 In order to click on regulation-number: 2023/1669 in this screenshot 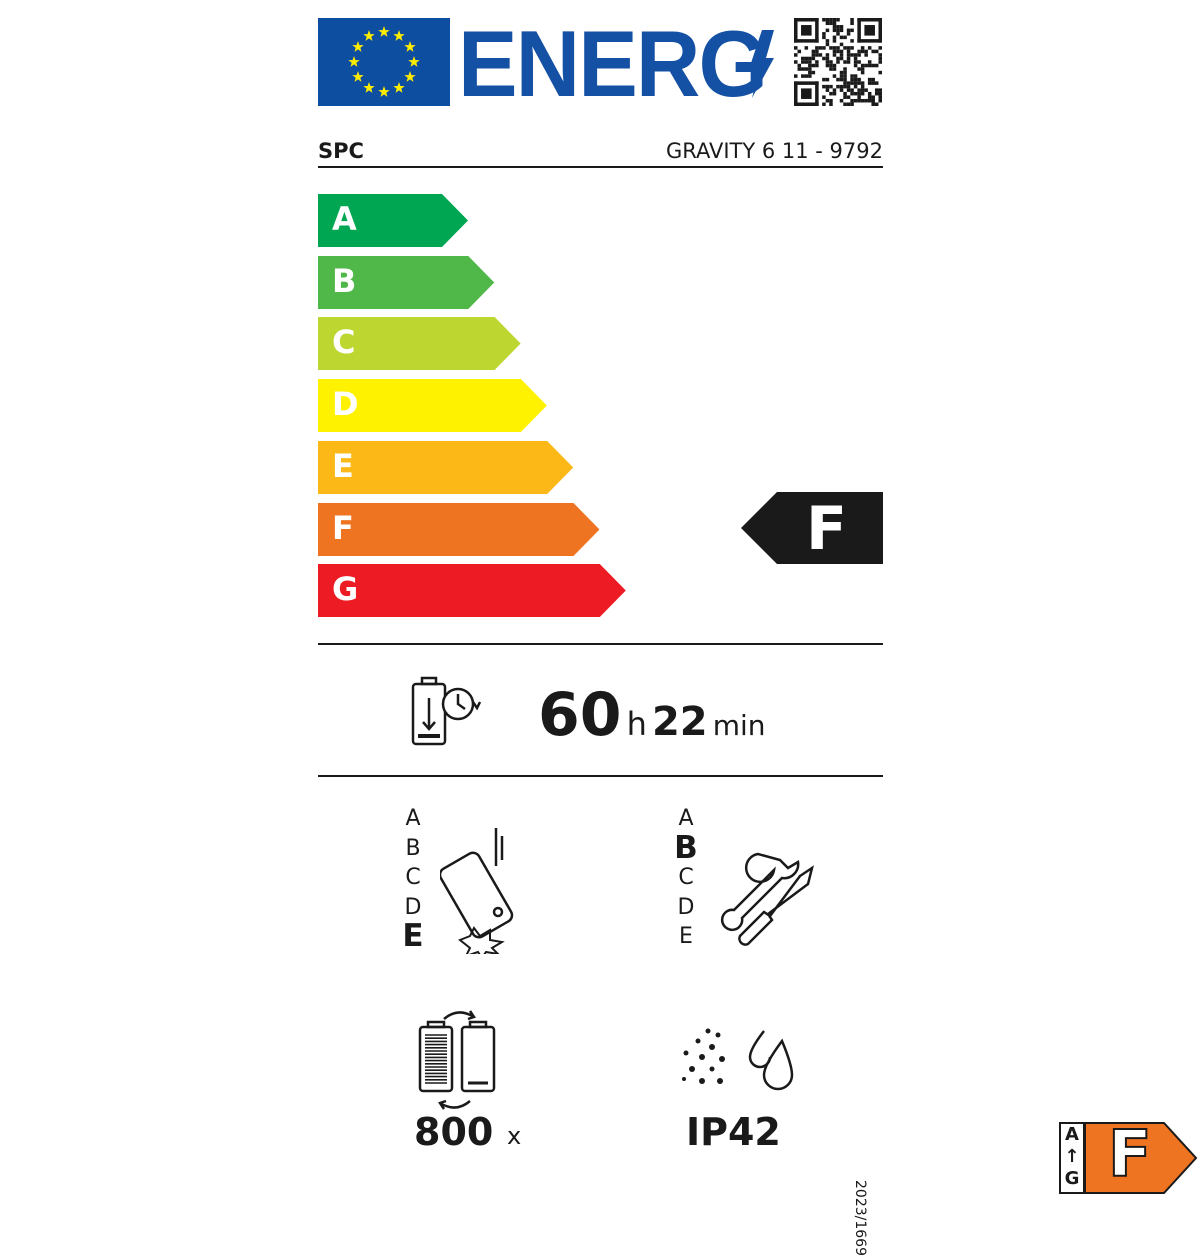, I will do `click(860, 1218)`.